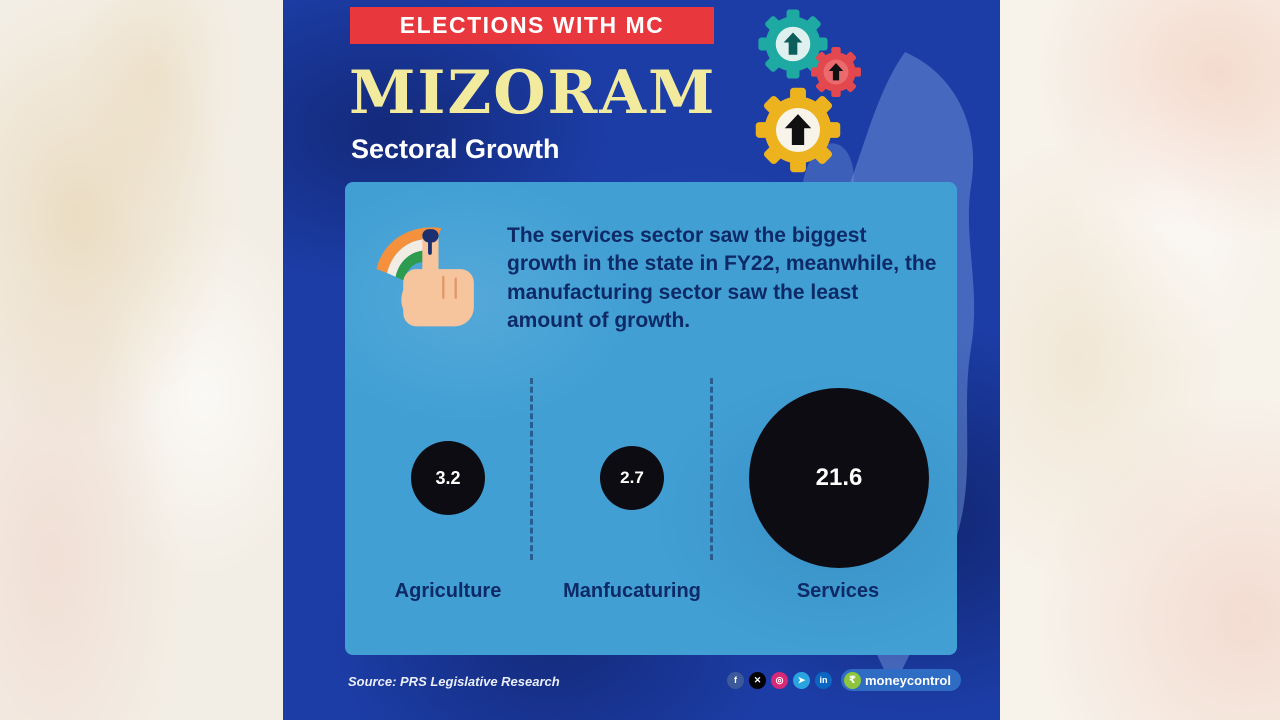 Image resolution: width=1280 pixels, height=720 pixels. I want to click on category-label-manufacturing: Manfucaturing, so click(632, 591).